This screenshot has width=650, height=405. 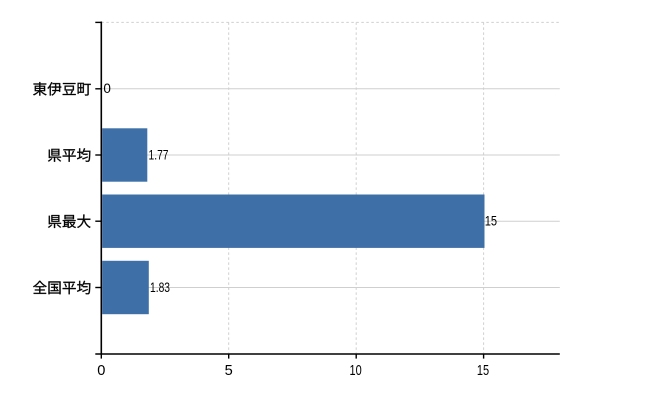 I want to click on svg-text: 10, so click(x=356, y=371).